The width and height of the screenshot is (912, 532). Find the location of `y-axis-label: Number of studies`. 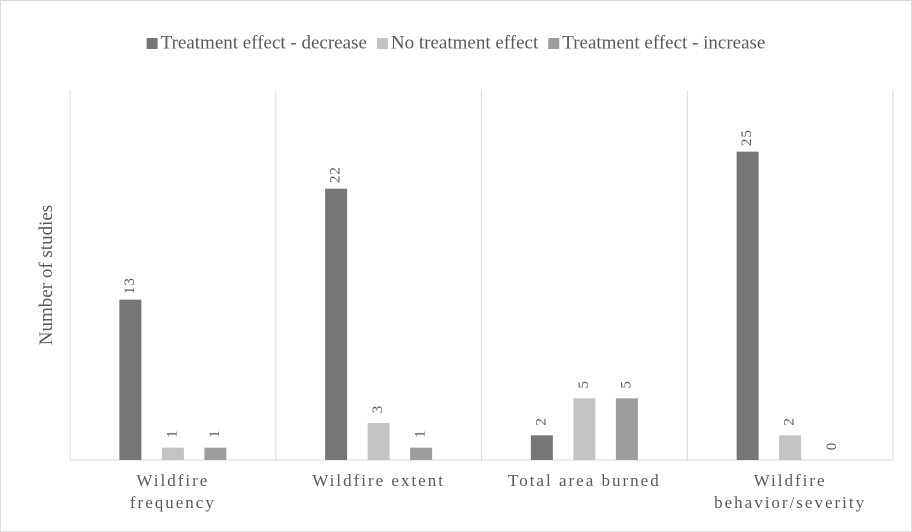

y-axis-label: Number of studies is located at coordinates (46, 275).